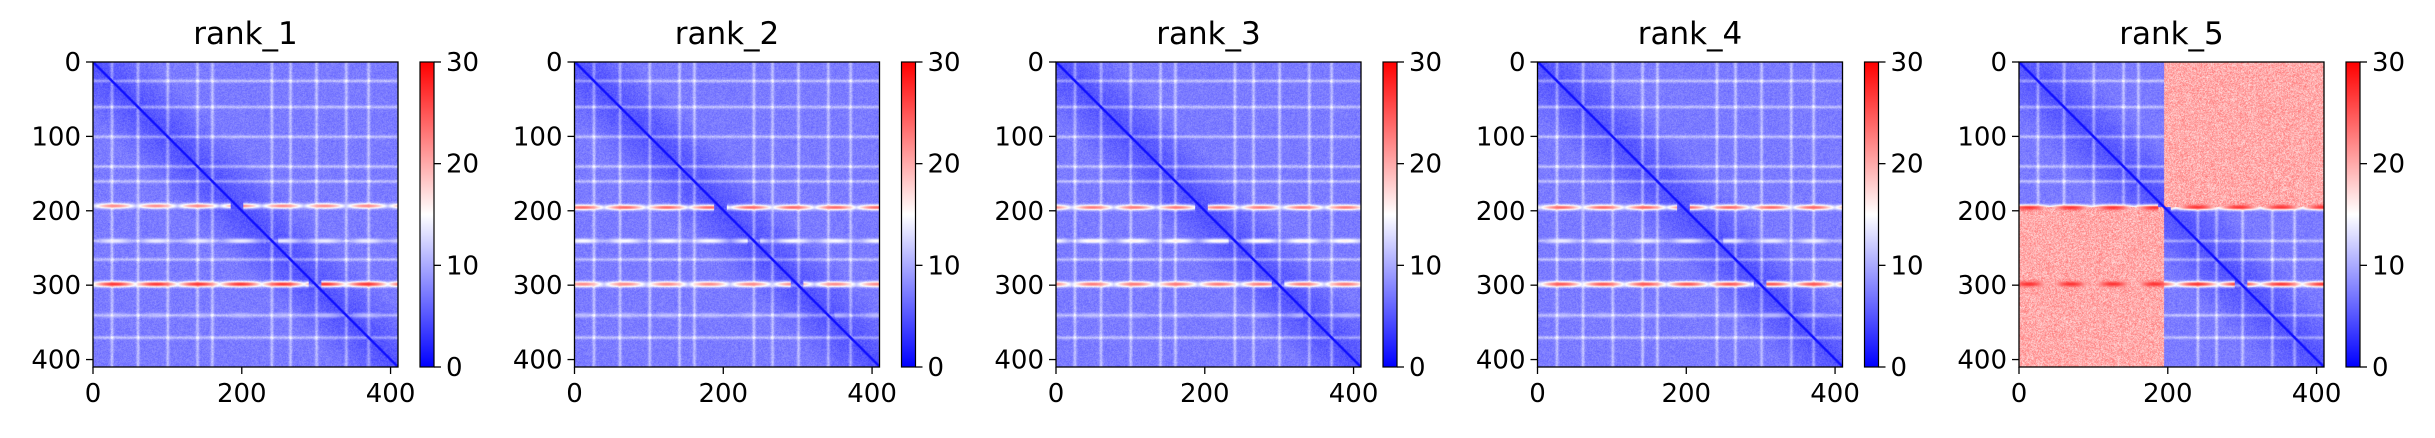 The width and height of the screenshot is (2435, 438). Describe the element at coordinates (1690, 34) in the screenshot. I see `panel-title: rank_4` at that location.